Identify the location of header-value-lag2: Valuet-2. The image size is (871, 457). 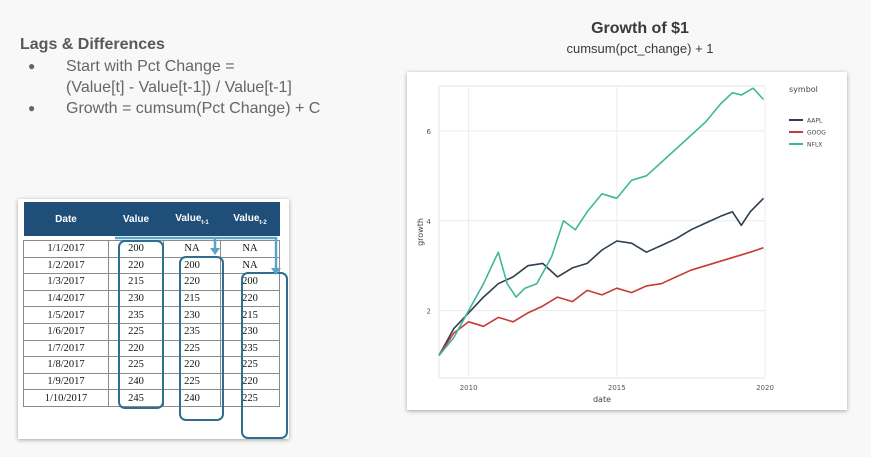
(250, 219).